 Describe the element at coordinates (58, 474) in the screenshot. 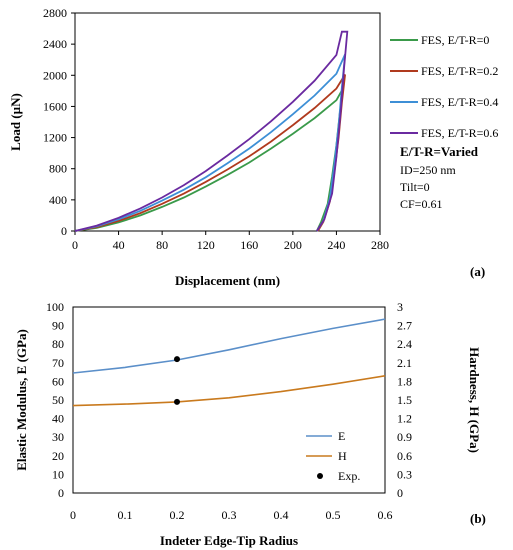

I see `y-tick-label: 10` at that location.